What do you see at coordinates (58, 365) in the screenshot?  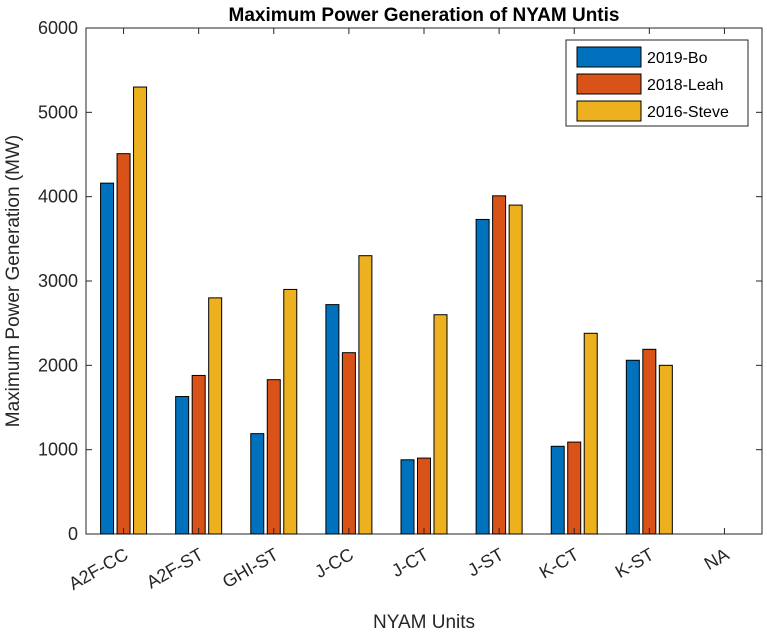 I see `y-tick-label: 2000` at bounding box center [58, 365].